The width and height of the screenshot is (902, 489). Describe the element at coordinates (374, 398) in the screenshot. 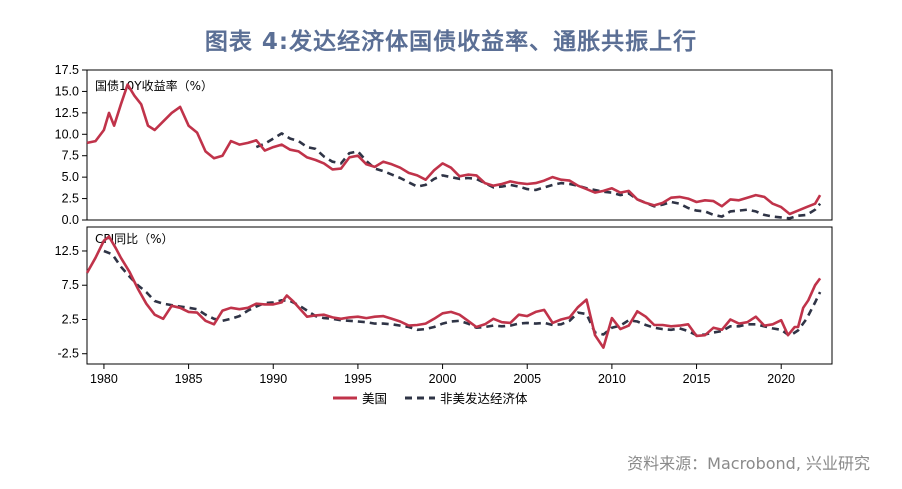

I see `legend-us-label: 美国` at that location.